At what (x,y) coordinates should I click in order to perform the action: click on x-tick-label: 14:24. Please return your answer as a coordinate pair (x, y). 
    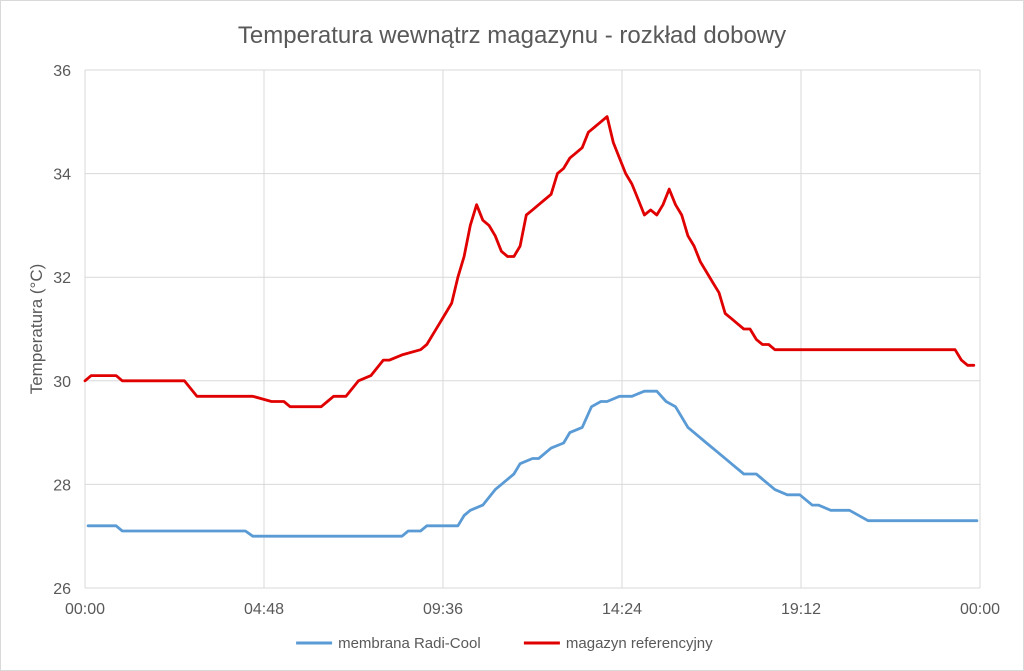
    Looking at the image, I should click on (622, 609).